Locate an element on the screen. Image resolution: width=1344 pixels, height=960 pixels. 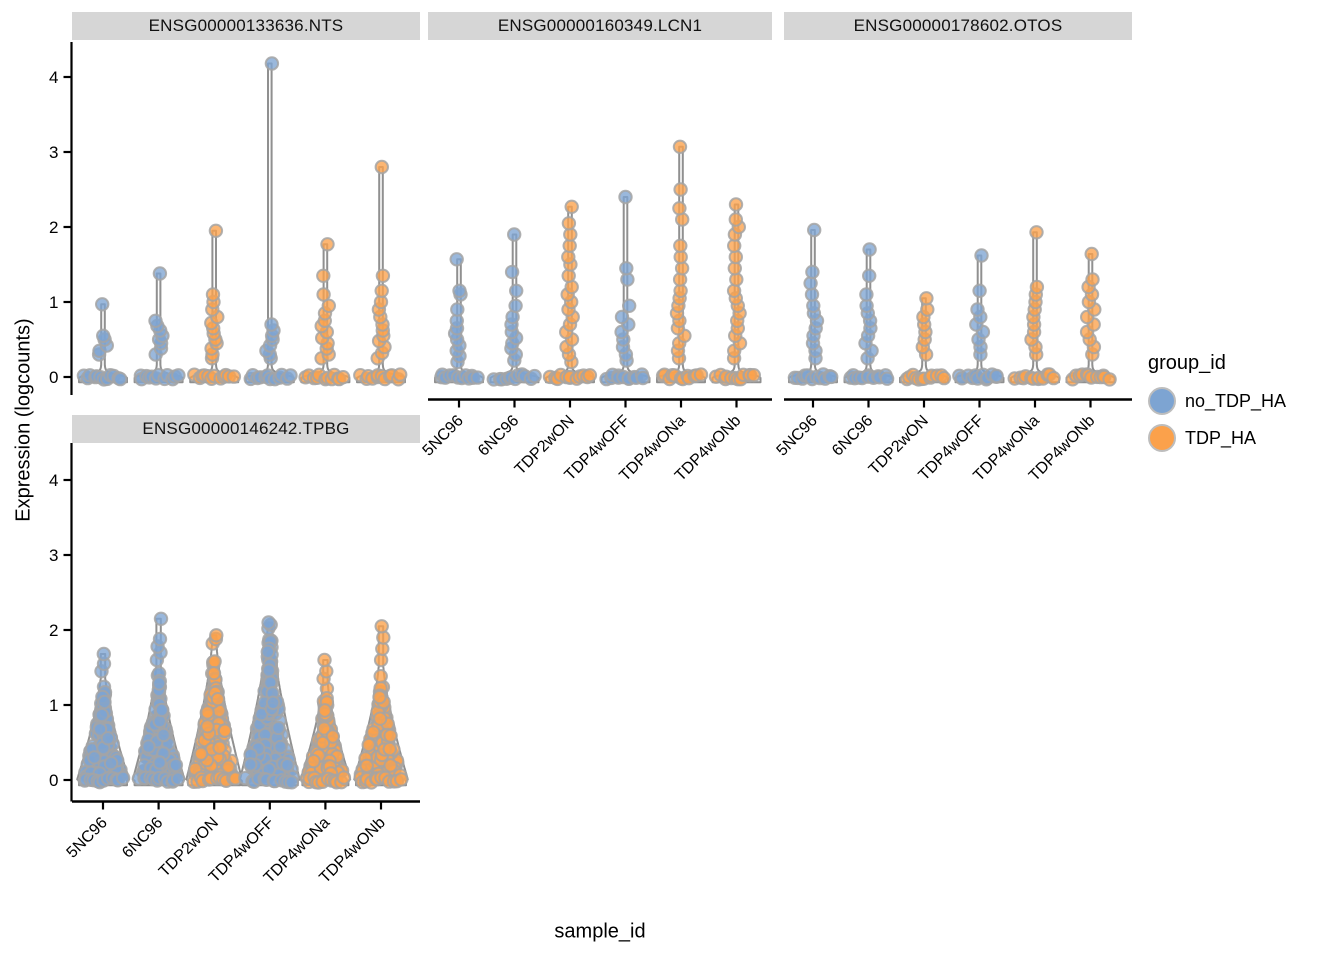
facet-strip-lcn1: ENSG00000160349.LCN1 is located at coordinates (600, 26).